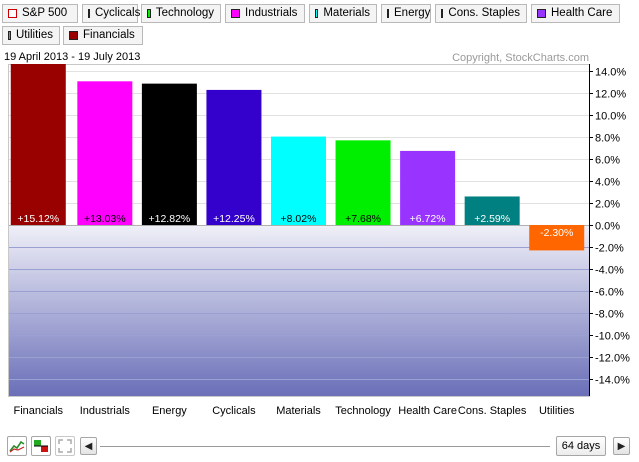  Describe the element at coordinates (607, 139) in the screenshot. I see `y-tick-label: 8.0%` at that location.